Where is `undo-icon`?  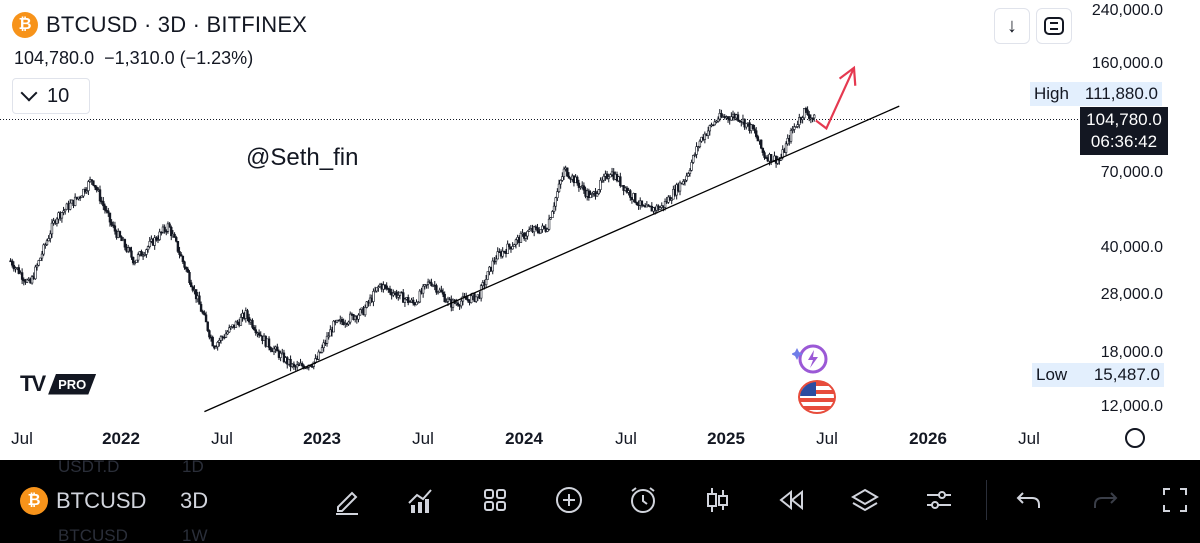 undo-icon is located at coordinates (1029, 500).